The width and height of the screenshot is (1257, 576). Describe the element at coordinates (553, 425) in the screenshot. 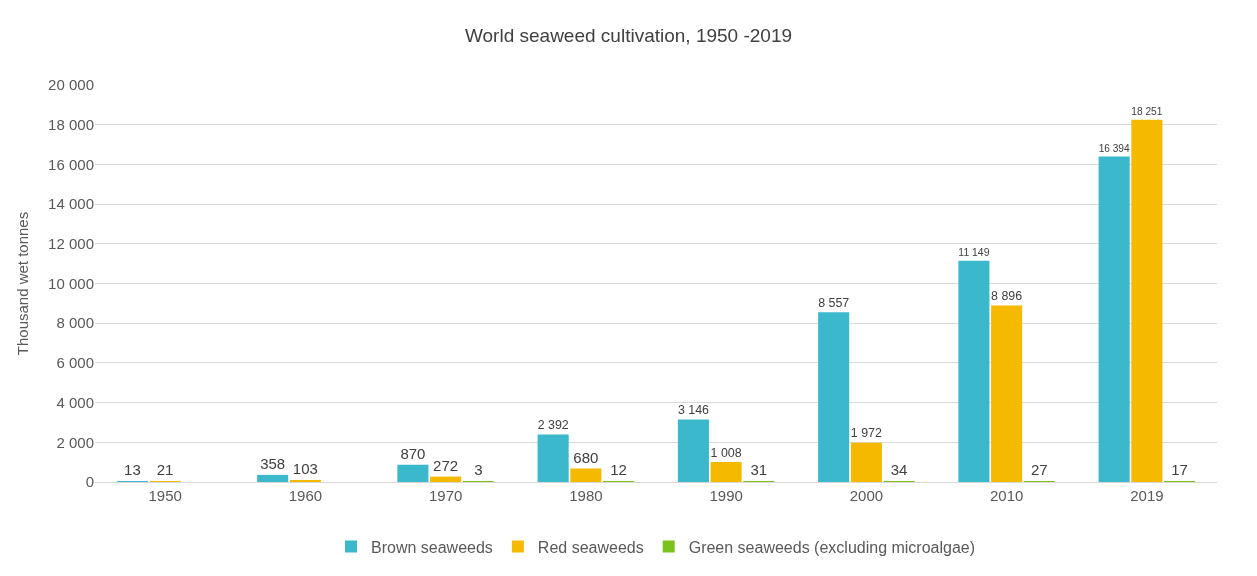

I see `data-label: 2 392` at that location.